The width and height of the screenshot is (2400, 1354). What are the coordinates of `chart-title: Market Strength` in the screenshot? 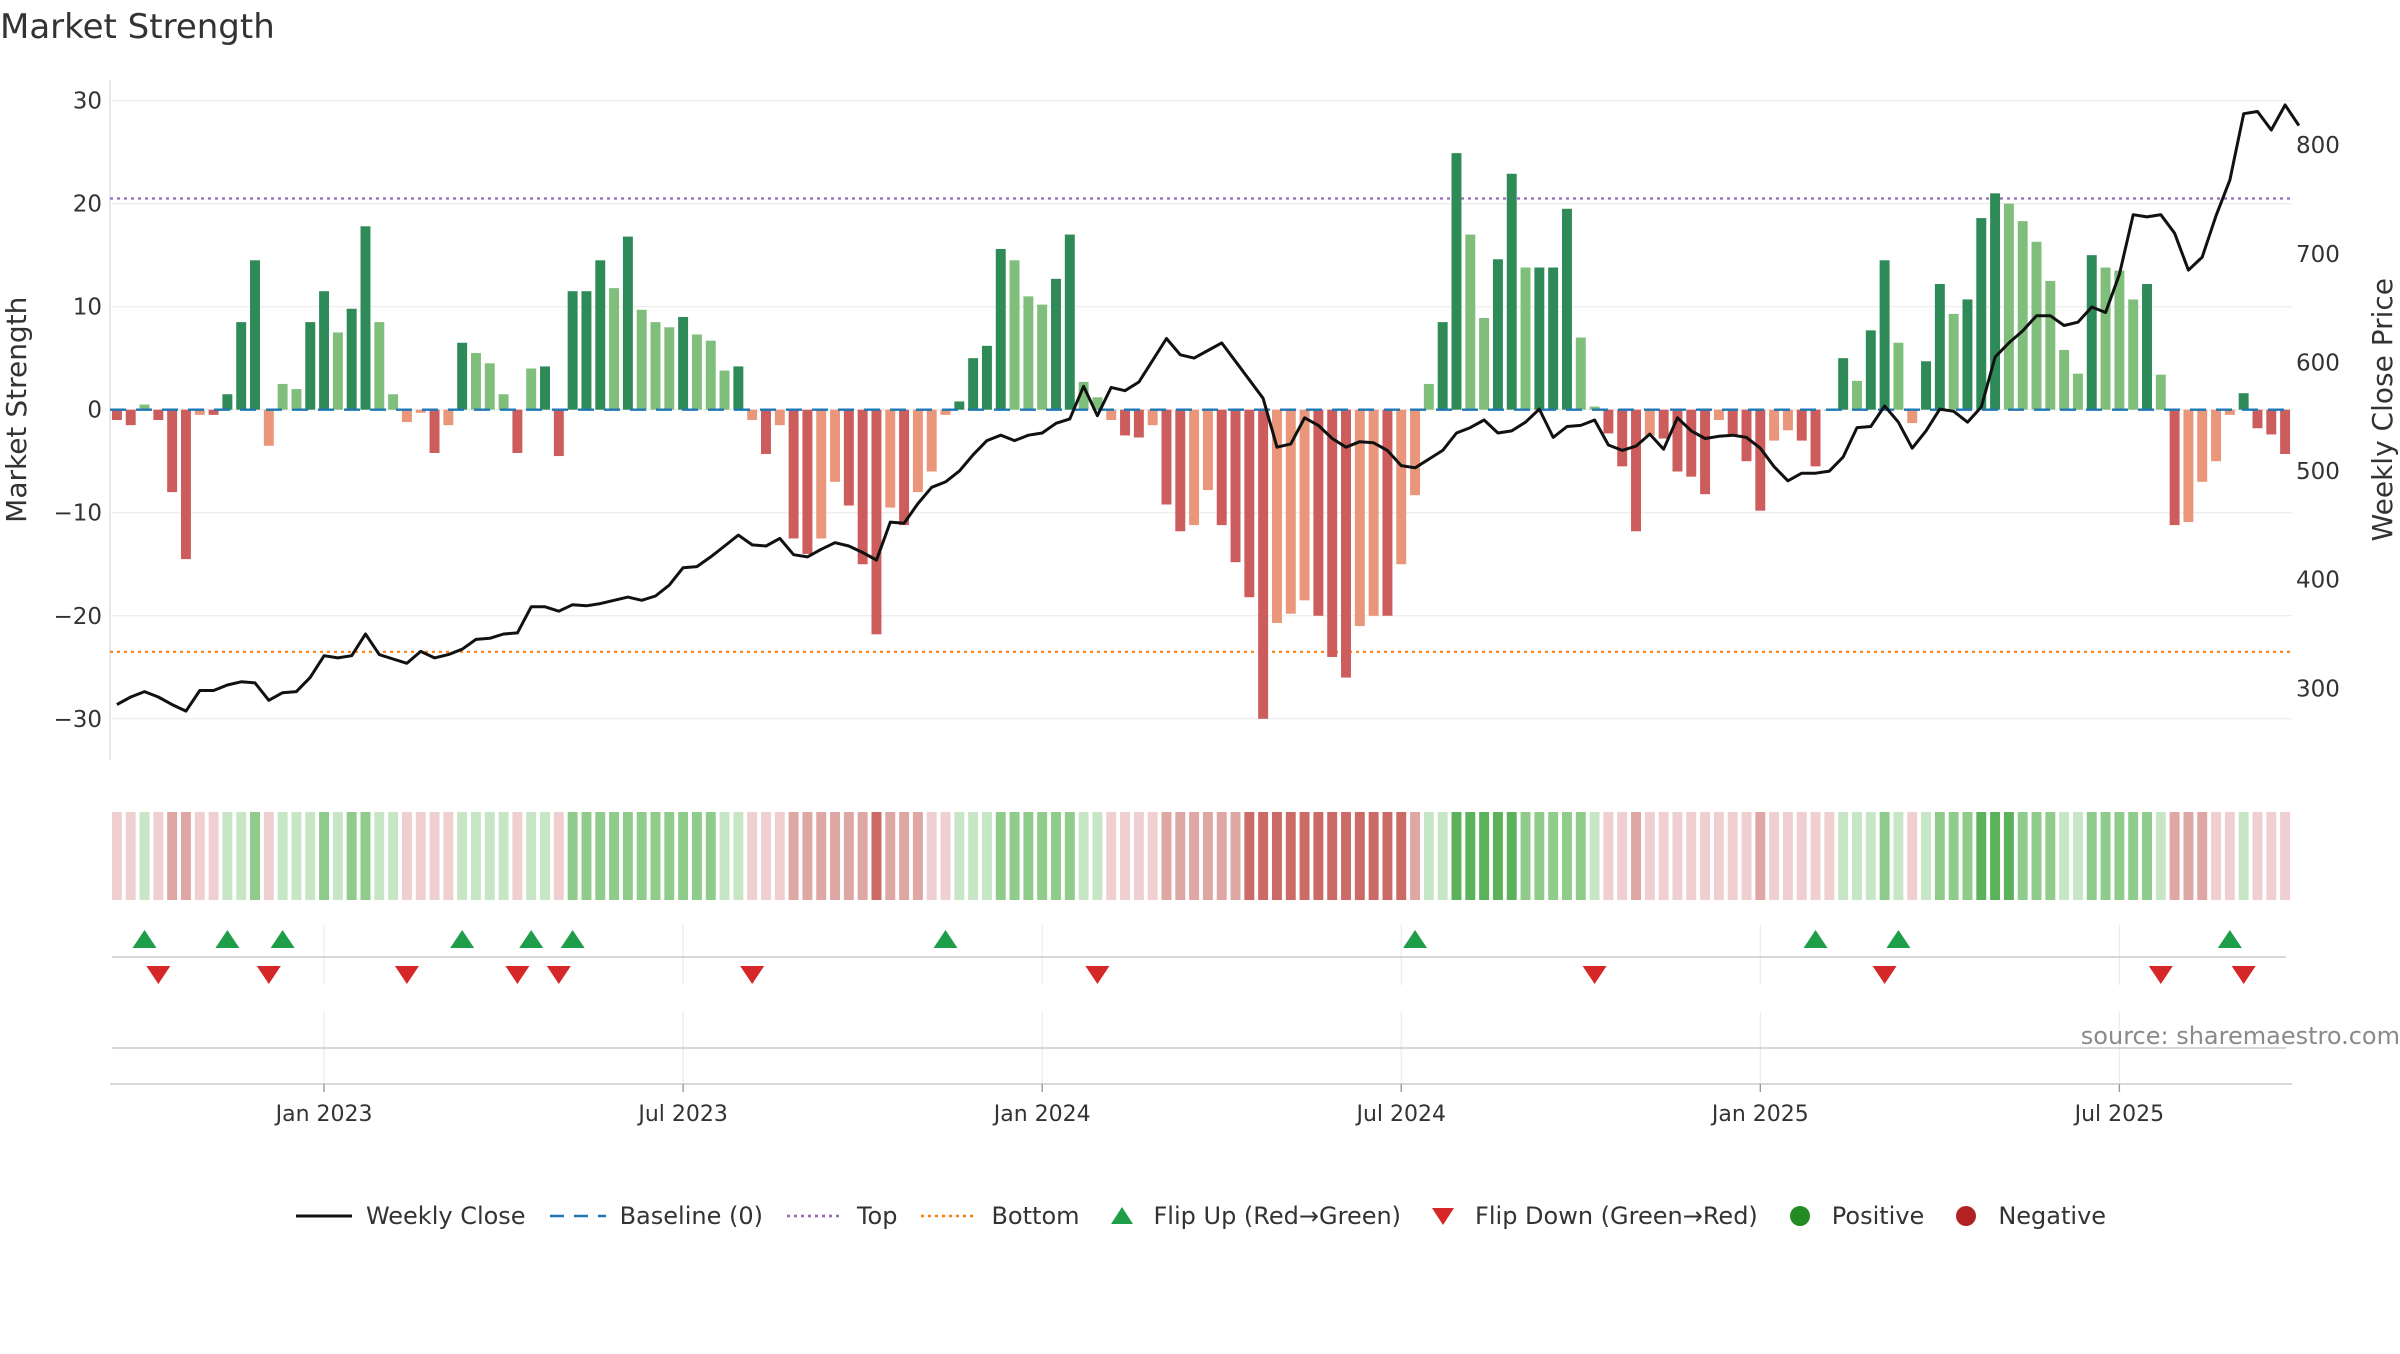 It's located at (137, 27).